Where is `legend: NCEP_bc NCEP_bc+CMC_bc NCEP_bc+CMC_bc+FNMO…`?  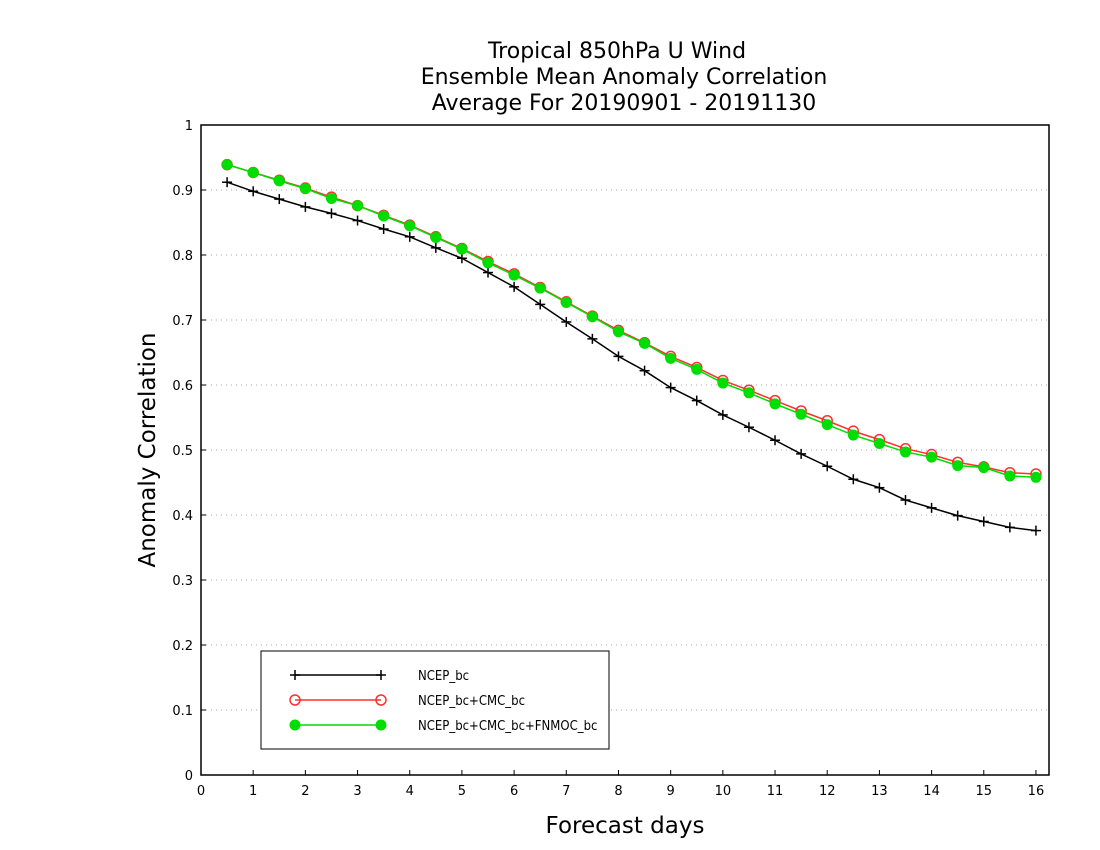
legend: NCEP_bc NCEP_bc+CMC_bc NCEP_bc+CMC_bc+FNMO… is located at coordinates (435, 700).